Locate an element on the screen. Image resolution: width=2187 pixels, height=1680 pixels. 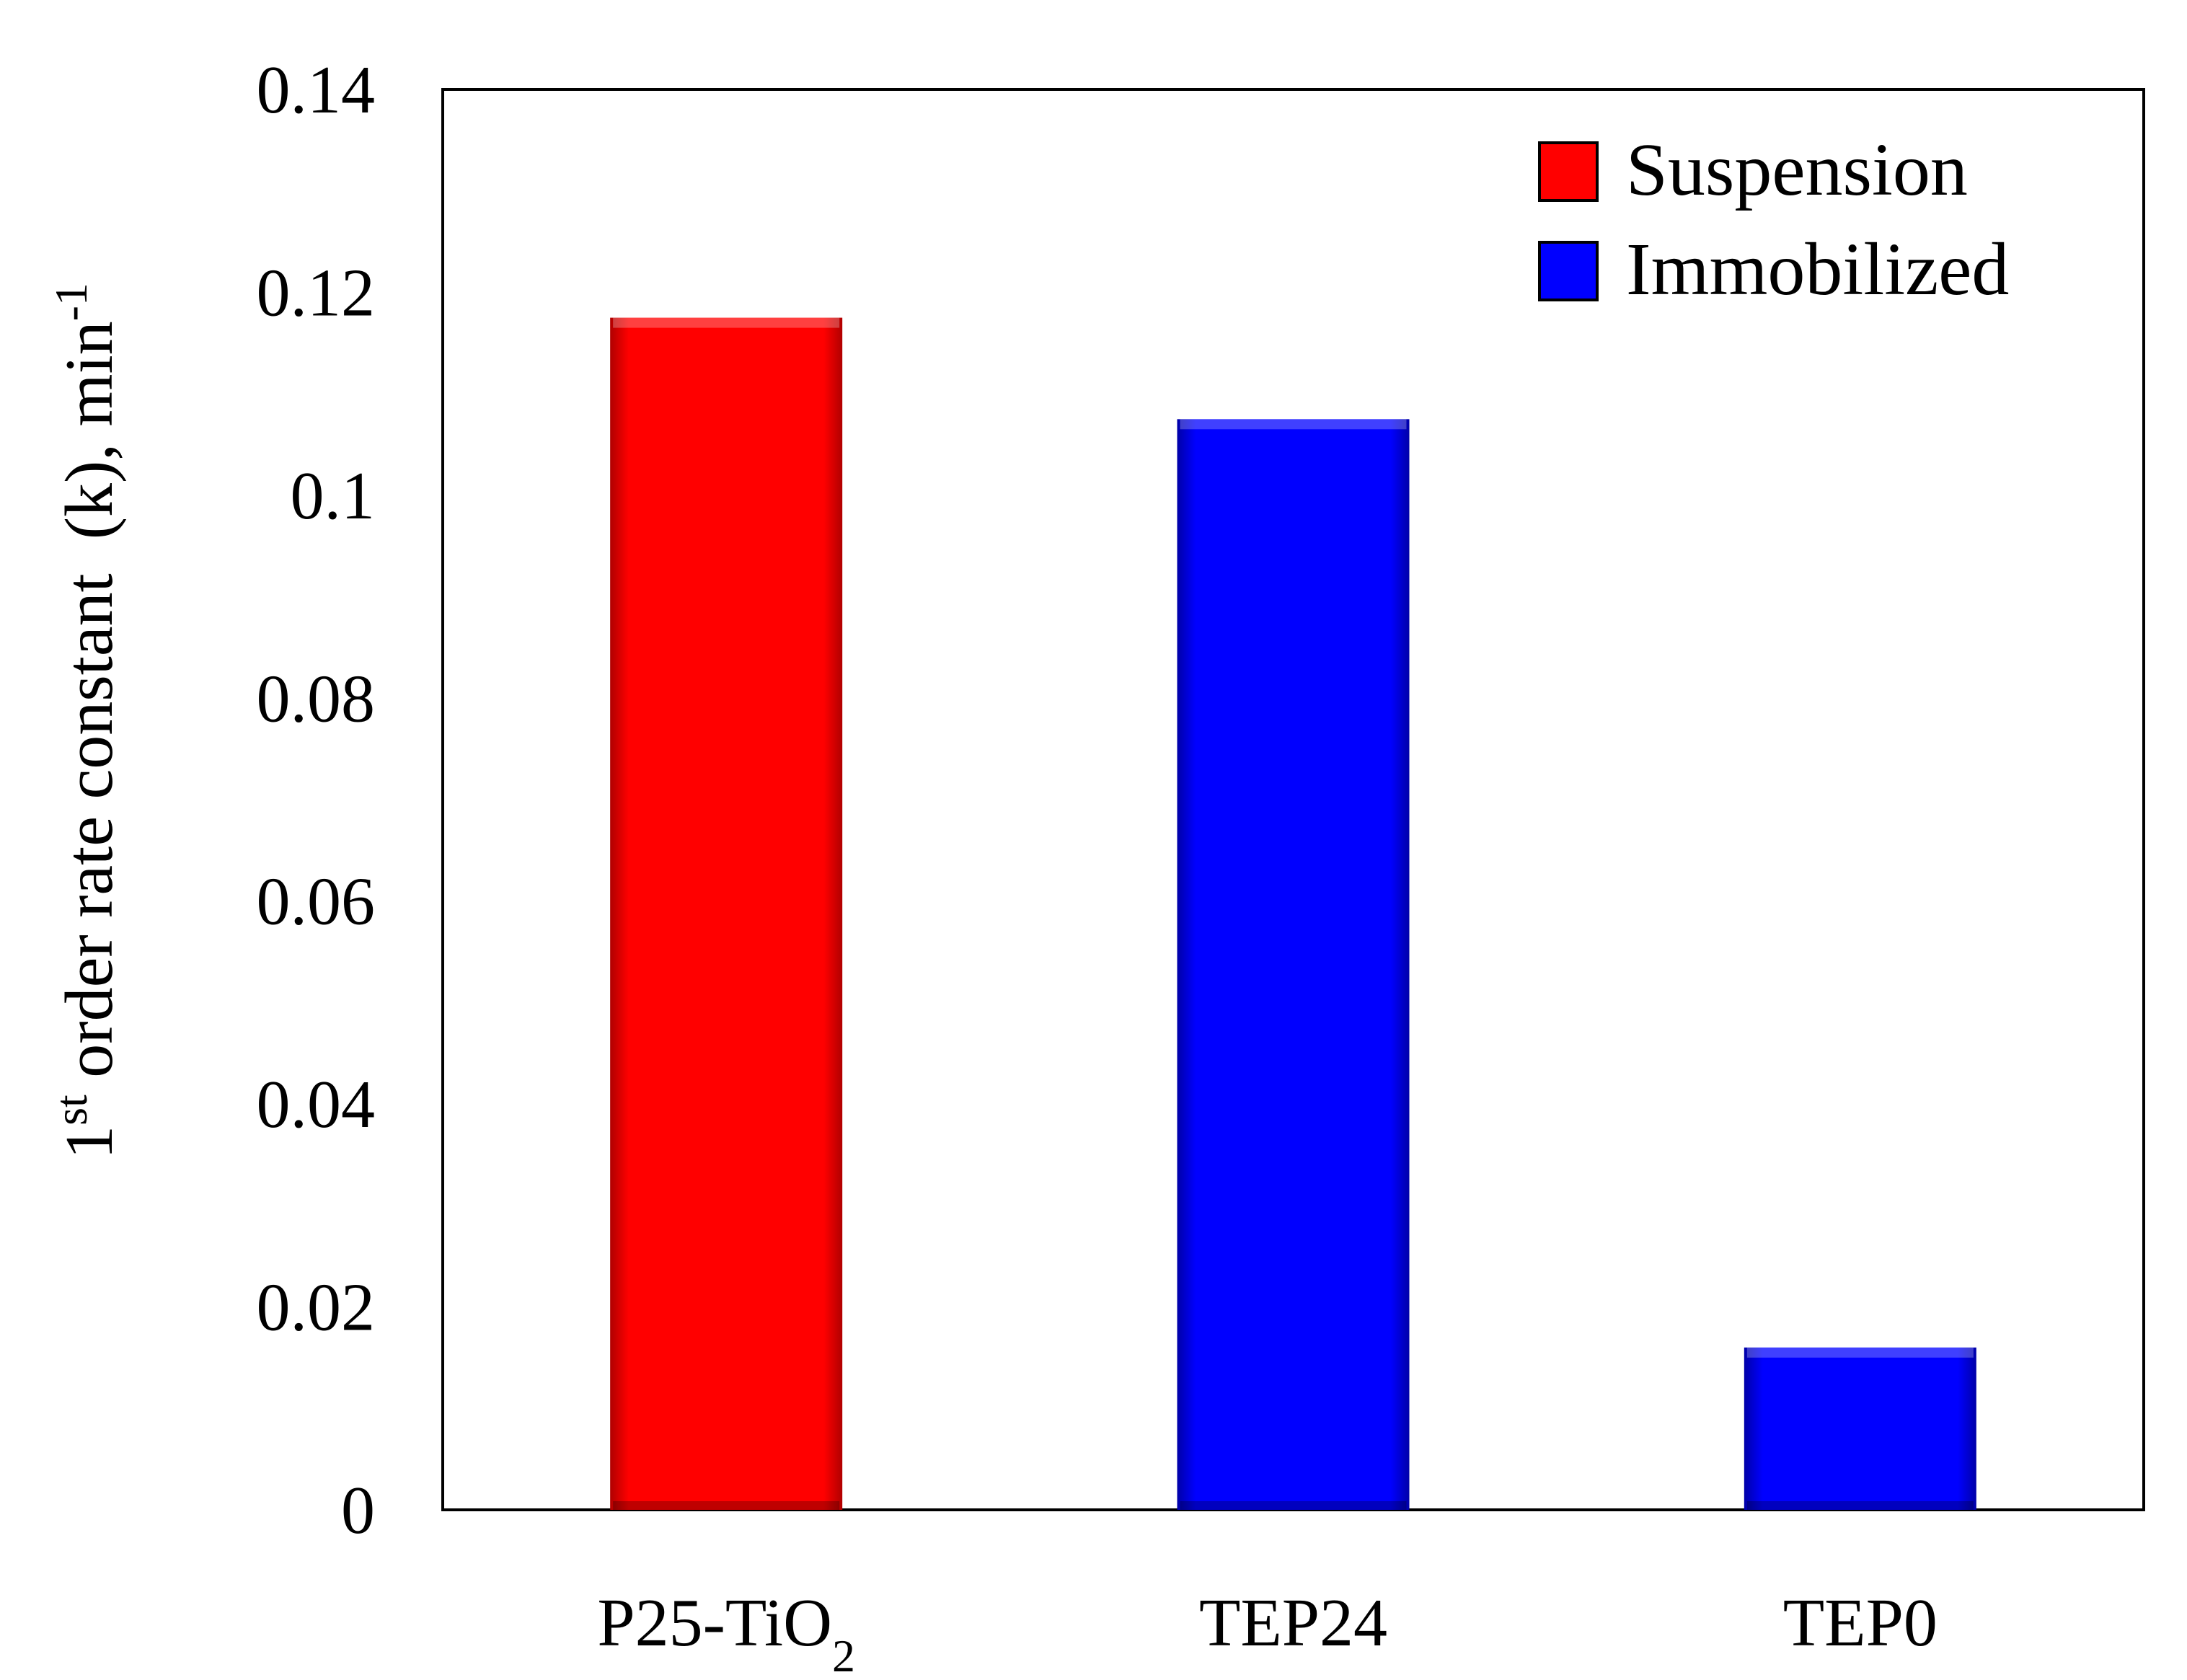
legend-item: Immobilized is located at coordinates (1773, 269).